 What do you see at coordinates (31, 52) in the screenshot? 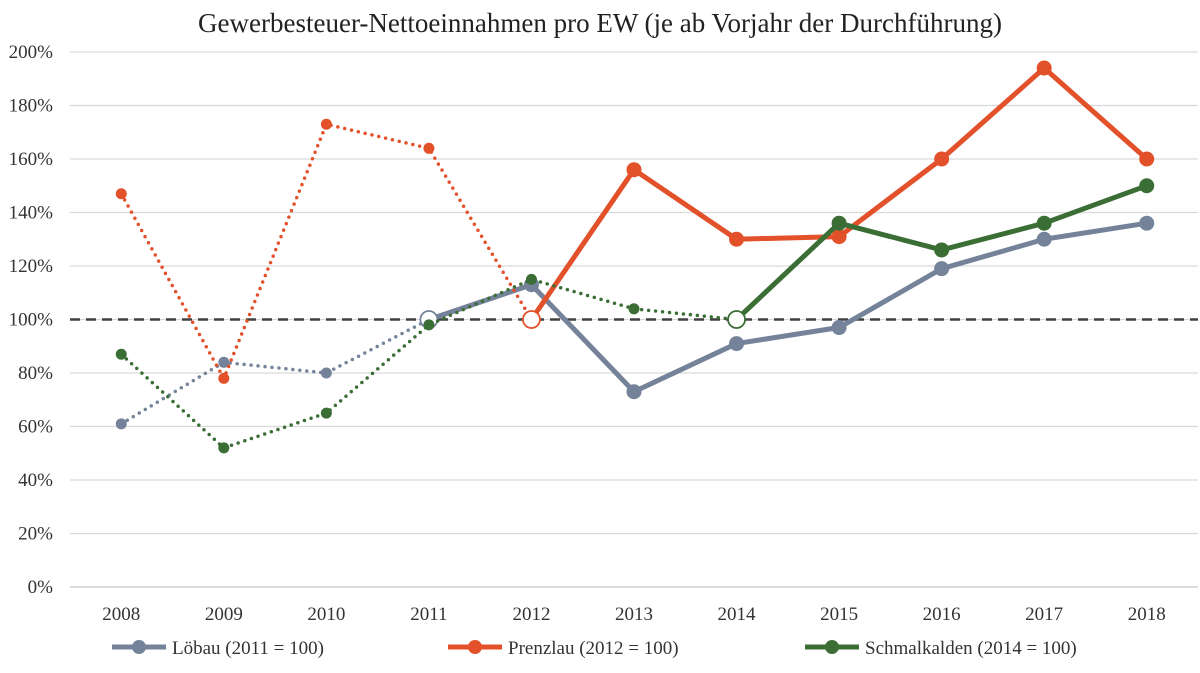
I see `y-tick-label: 200%` at bounding box center [31, 52].